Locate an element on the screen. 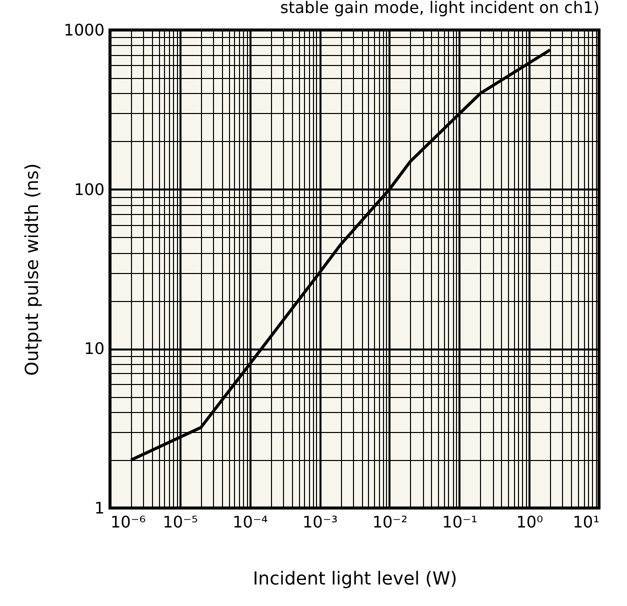 This screenshot has width=627, height=606. x-axis-title: Incident light level (W) is located at coordinates (355, 579).